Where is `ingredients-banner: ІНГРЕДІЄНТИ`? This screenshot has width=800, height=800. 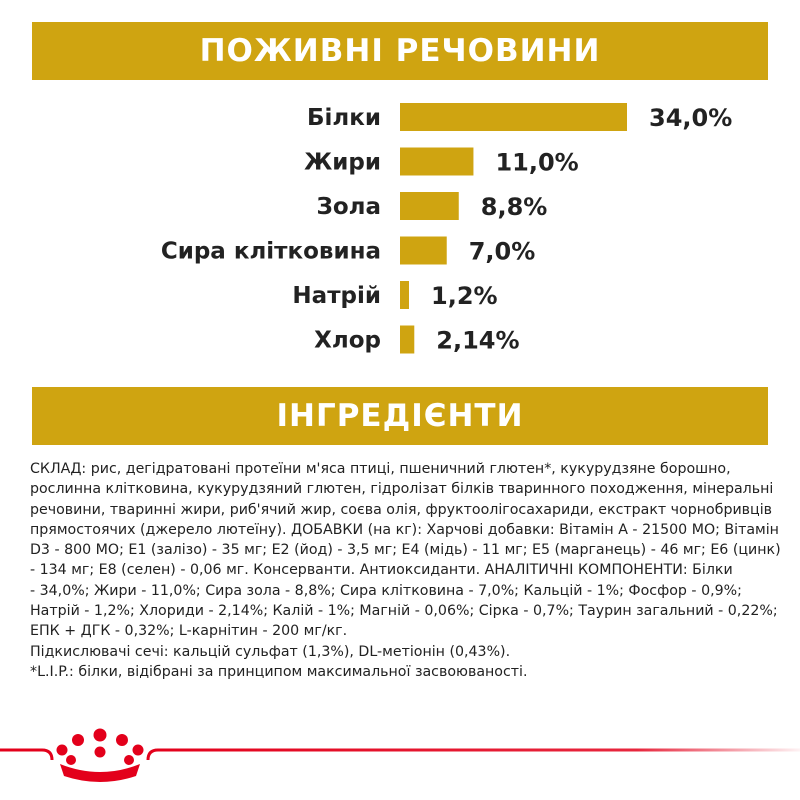 ingredients-banner: ІНГРЕДІЄНТИ is located at coordinates (400, 416).